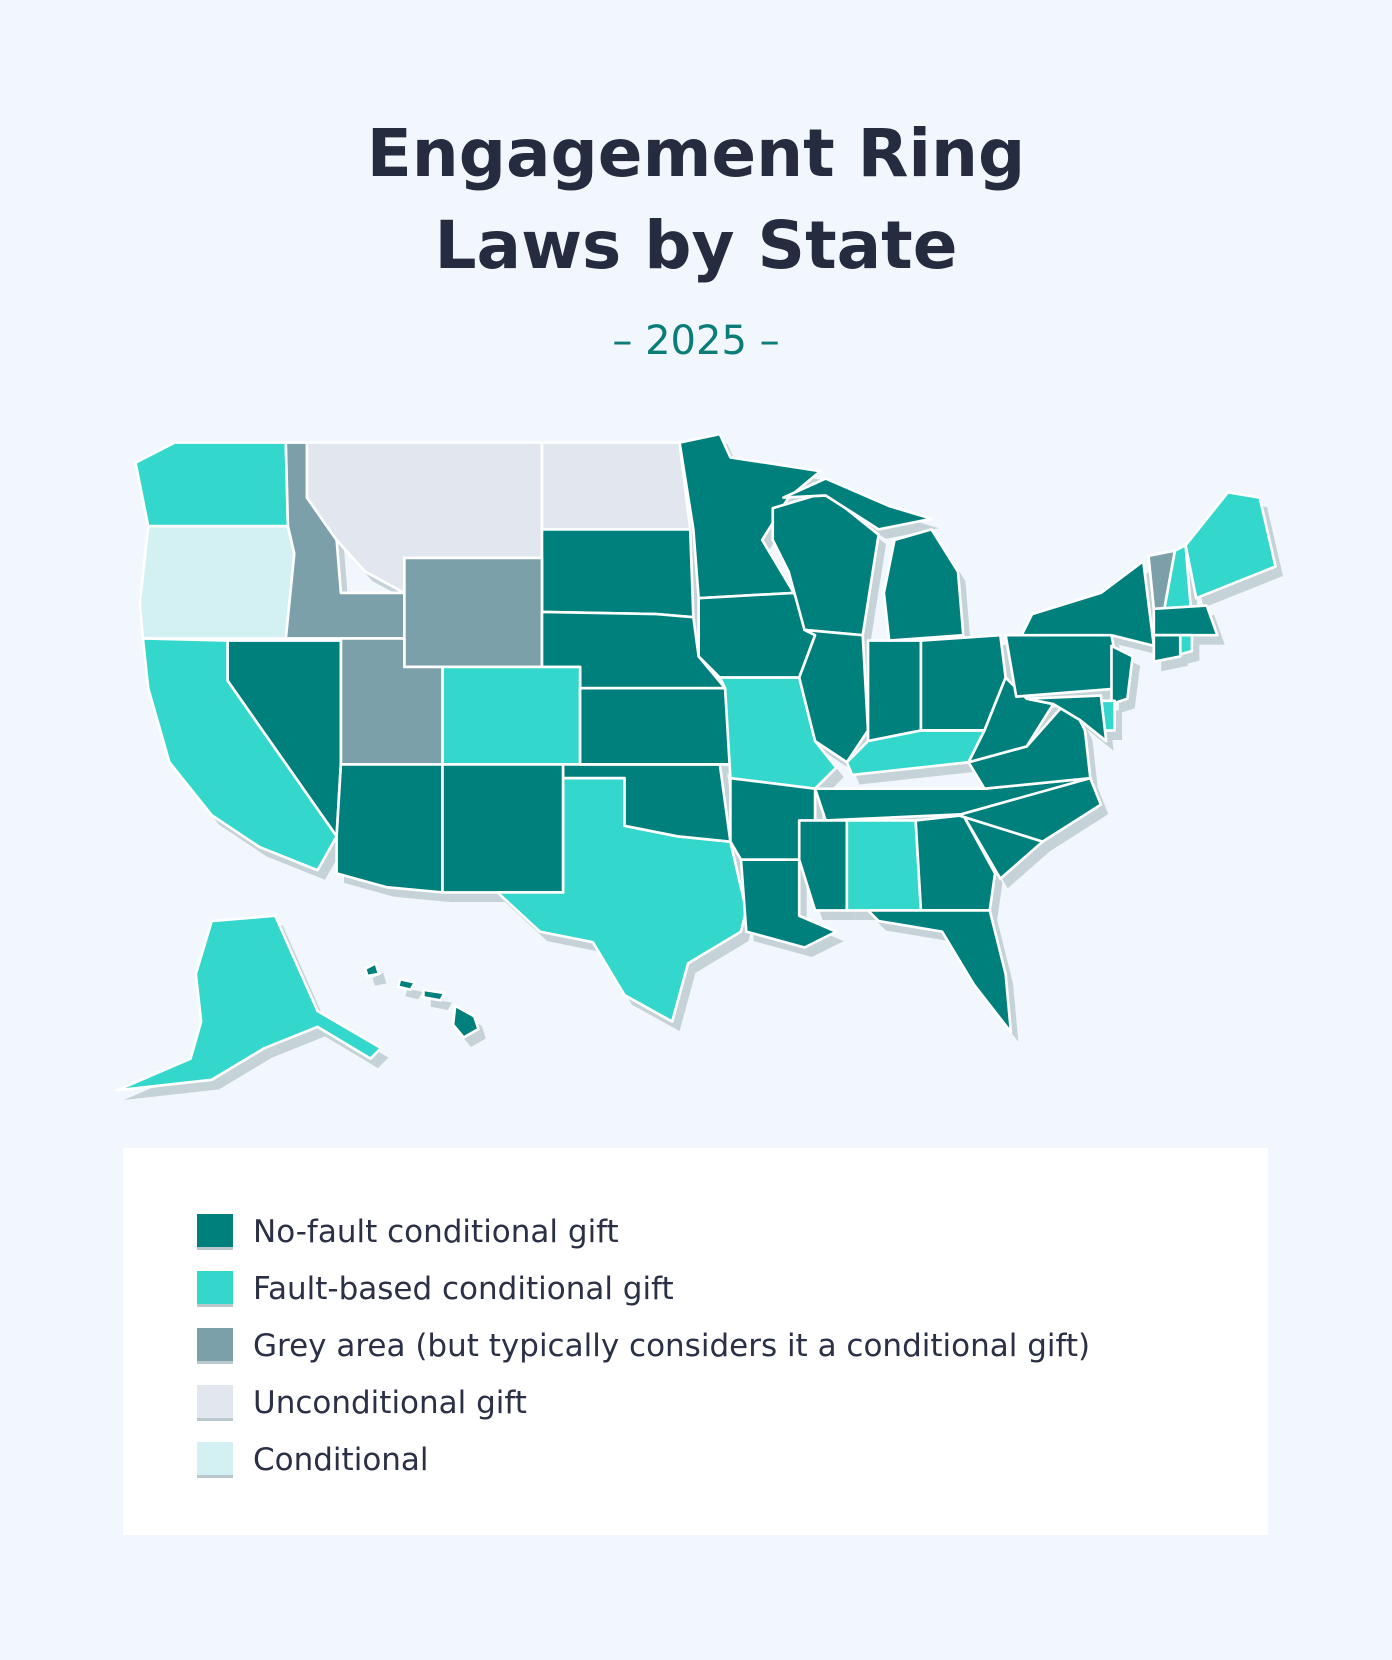 The height and width of the screenshot is (1660, 1392). I want to click on state-ct, so click(1167, 648).